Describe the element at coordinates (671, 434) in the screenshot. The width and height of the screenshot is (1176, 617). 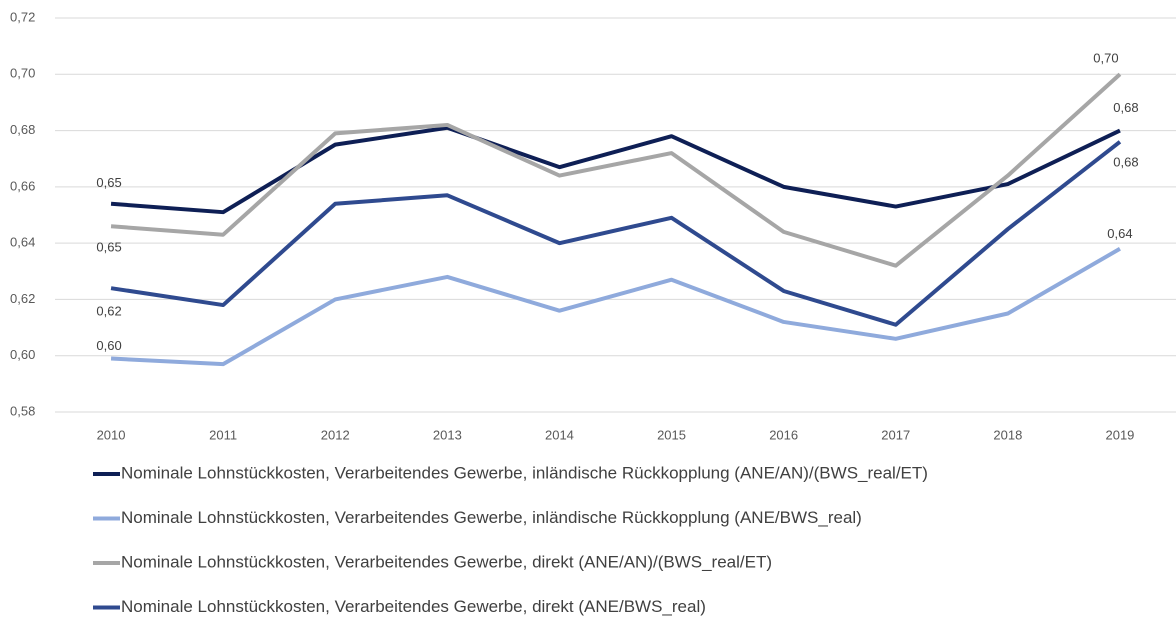
I see `x-tick-label: 2015` at that location.